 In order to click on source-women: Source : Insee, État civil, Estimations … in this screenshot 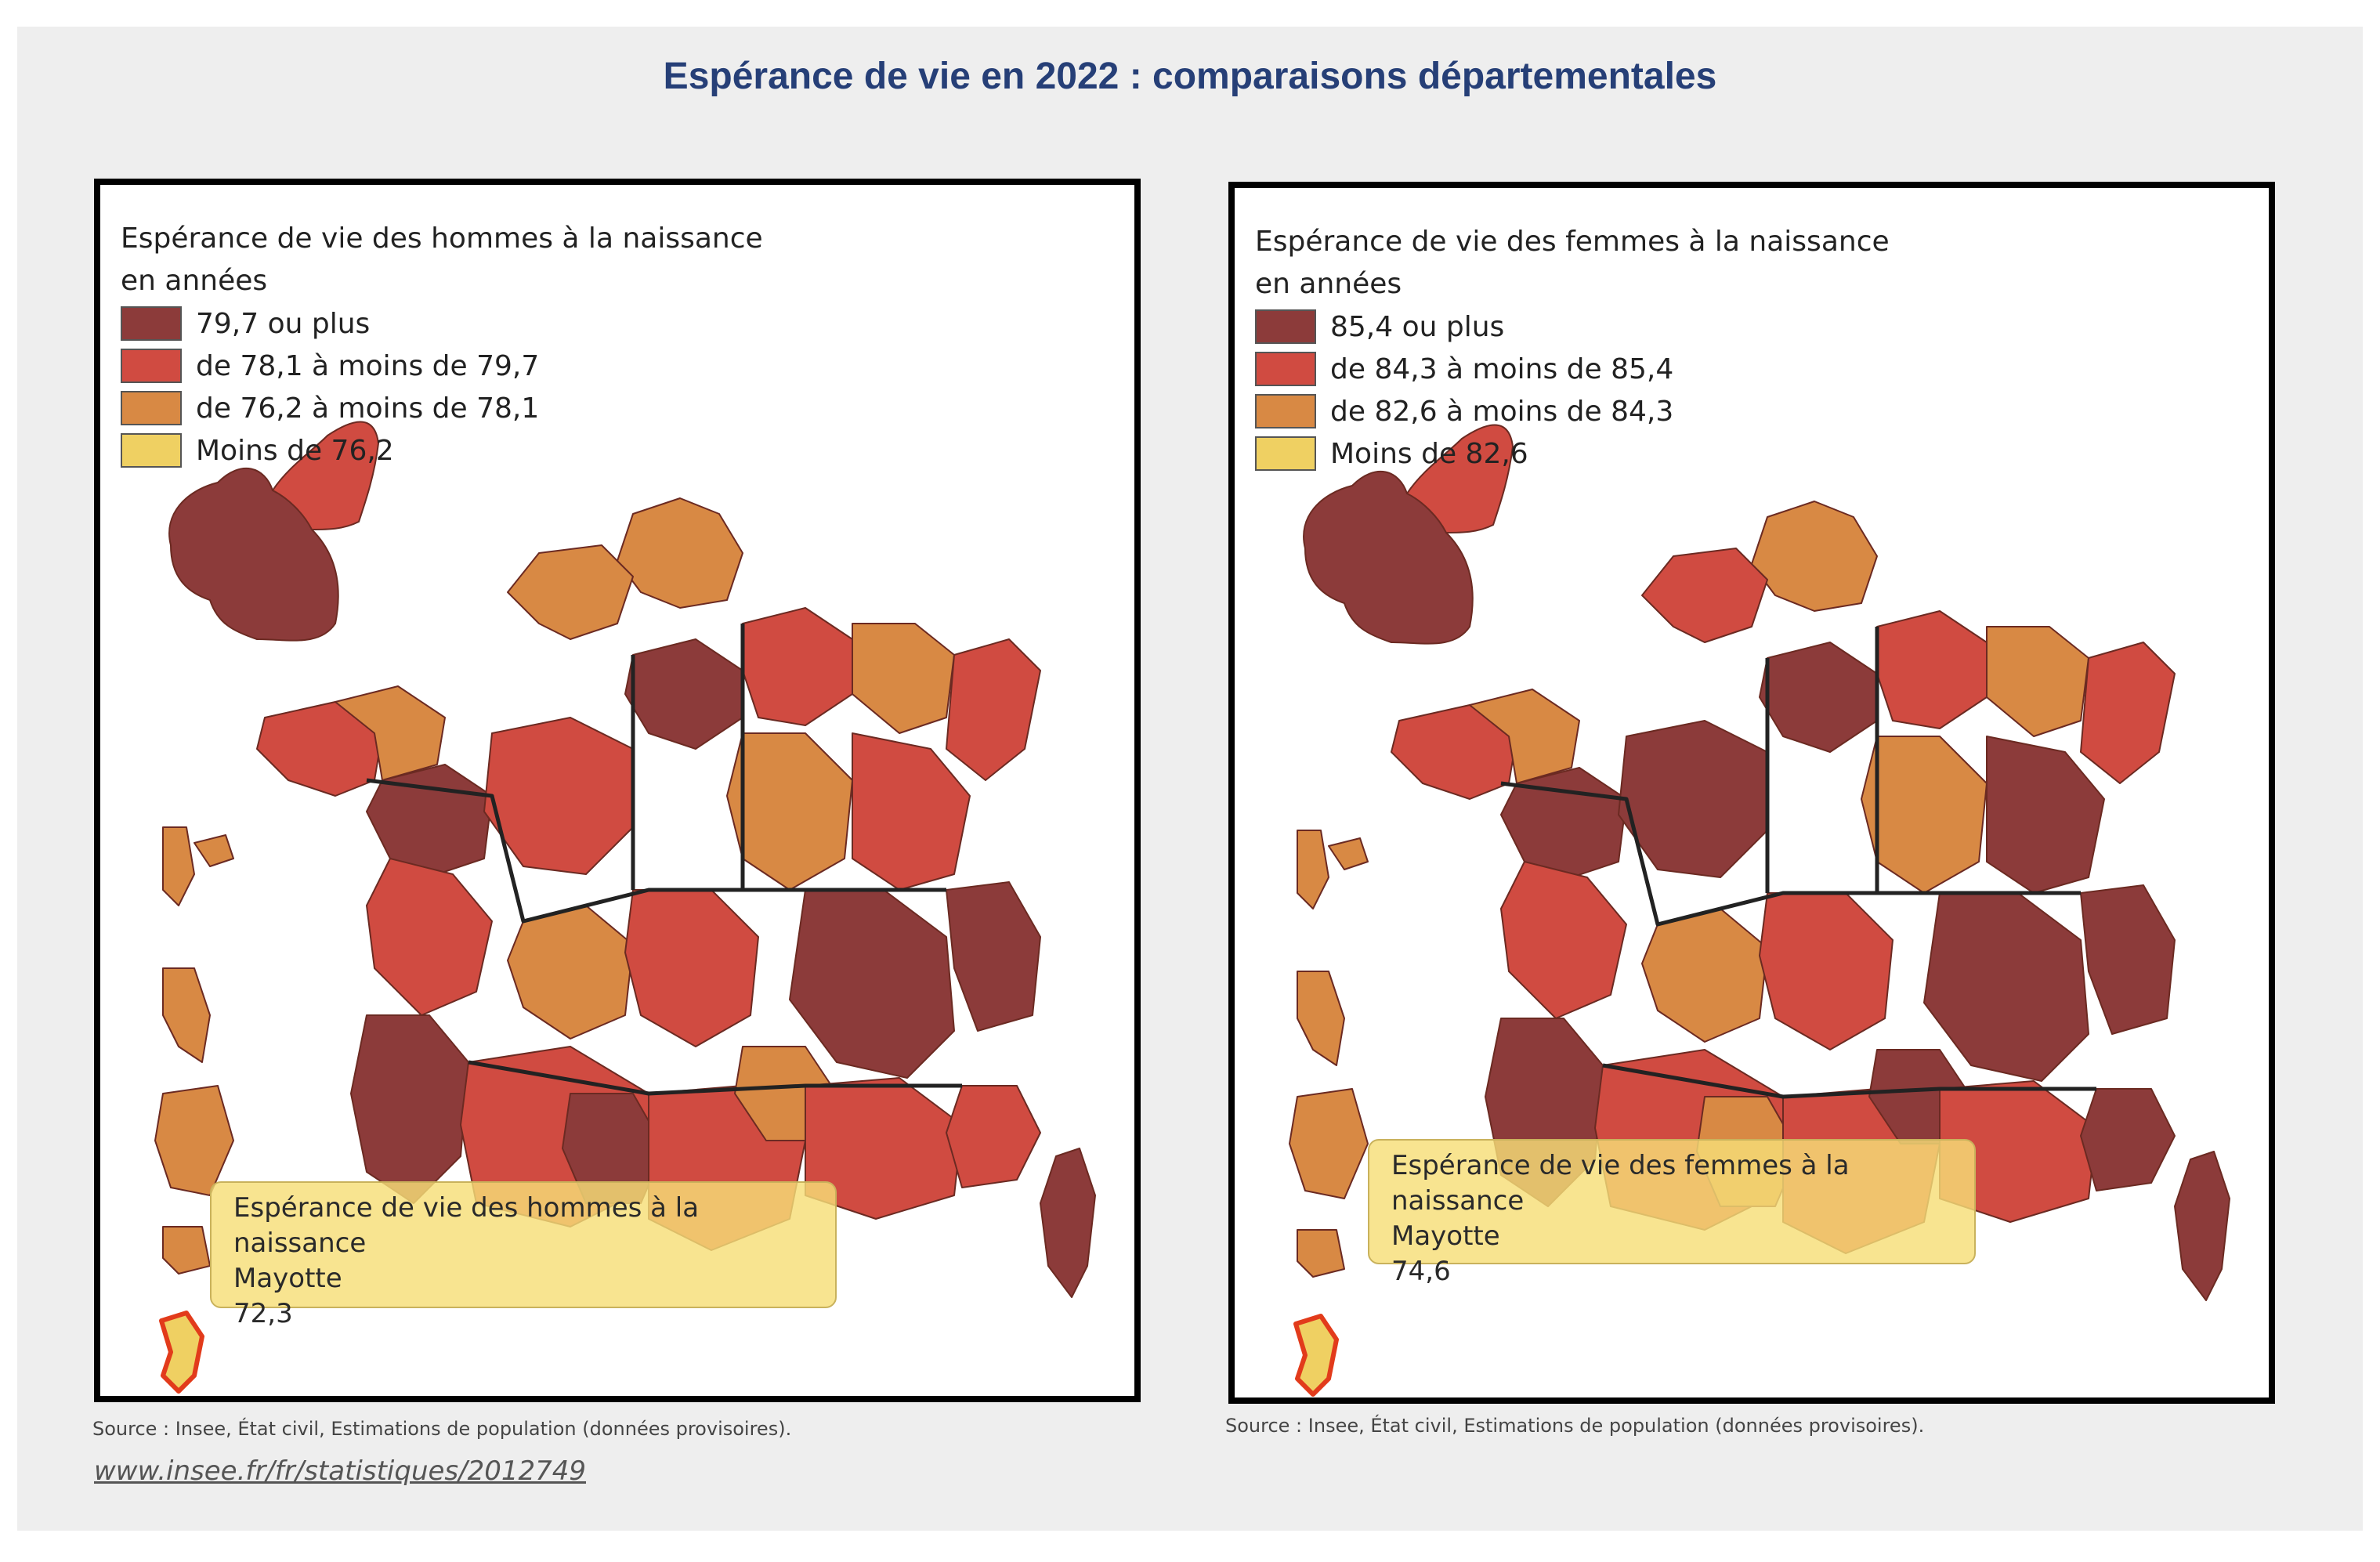, I will do `click(1575, 1426)`.